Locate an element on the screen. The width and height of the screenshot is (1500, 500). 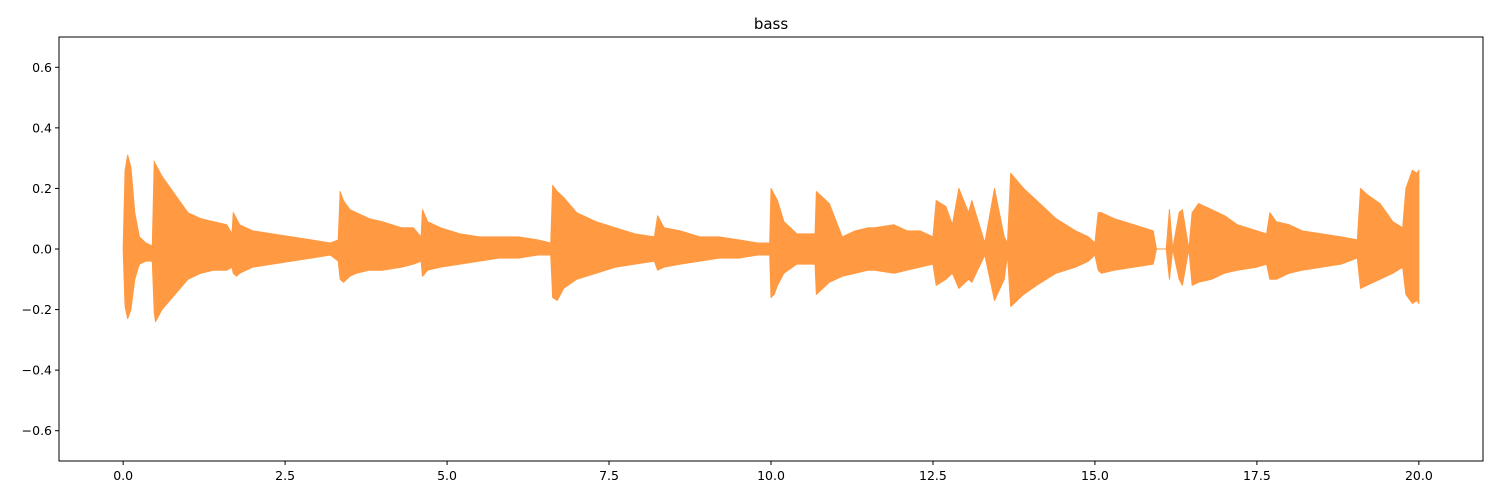
y-tick-label: 0.2 is located at coordinates (42, 188).